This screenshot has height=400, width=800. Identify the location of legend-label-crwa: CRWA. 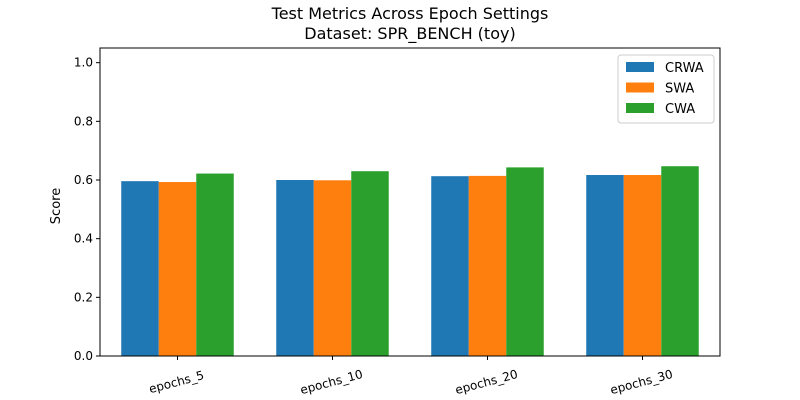
(684, 68).